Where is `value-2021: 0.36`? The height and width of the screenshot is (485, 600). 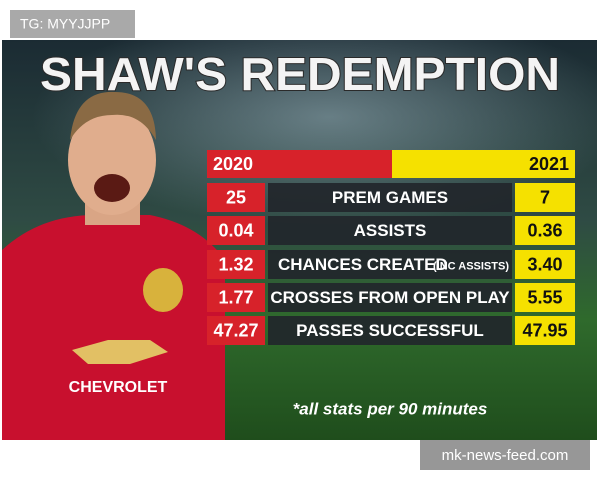
value-2021: 0.36 is located at coordinates (544, 230).